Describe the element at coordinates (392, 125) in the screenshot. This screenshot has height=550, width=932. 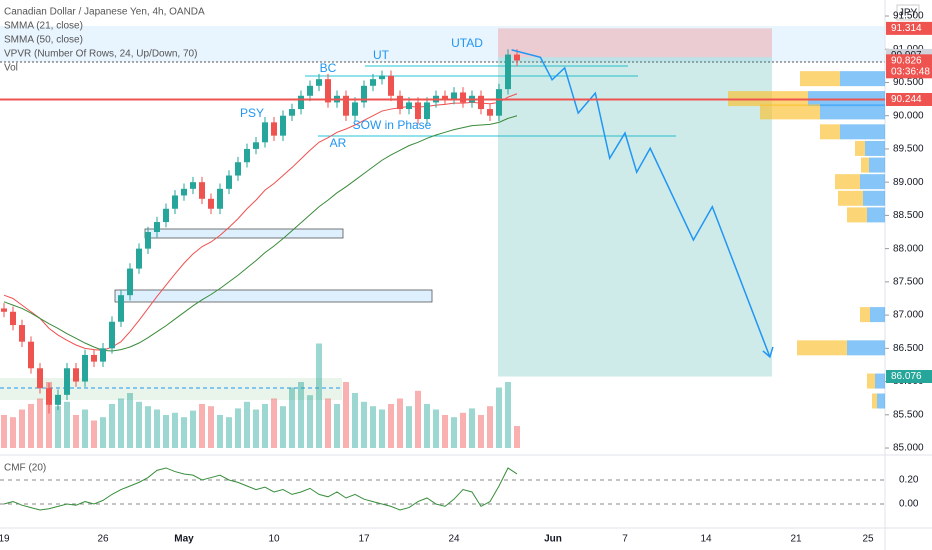
I see `annotation: SOW in Phase` at that location.